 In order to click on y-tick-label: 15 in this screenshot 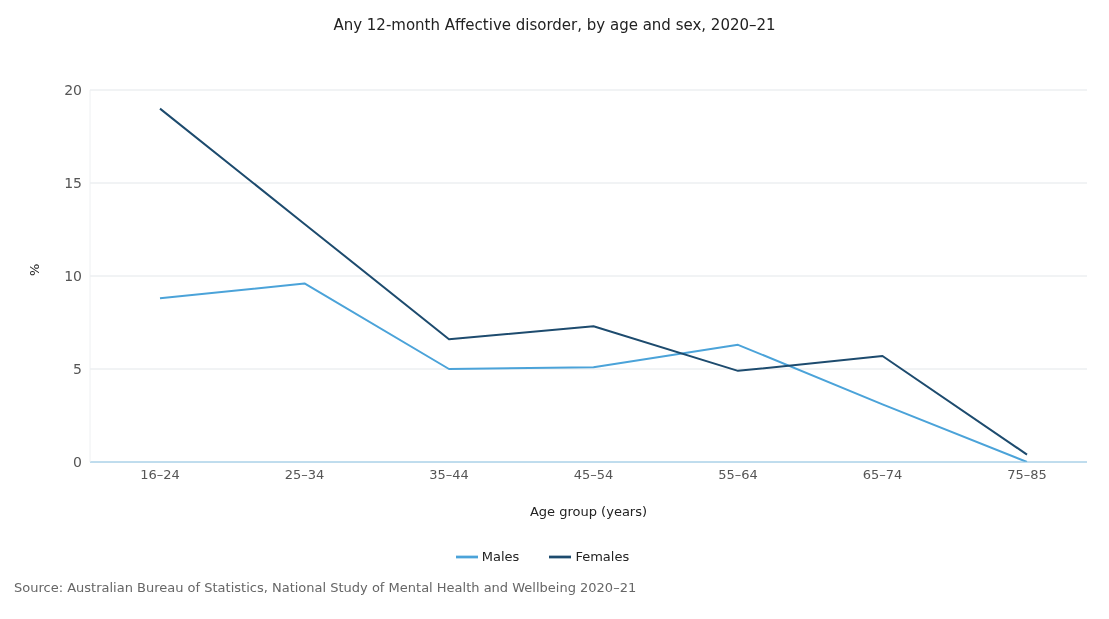, I will do `click(73, 182)`.